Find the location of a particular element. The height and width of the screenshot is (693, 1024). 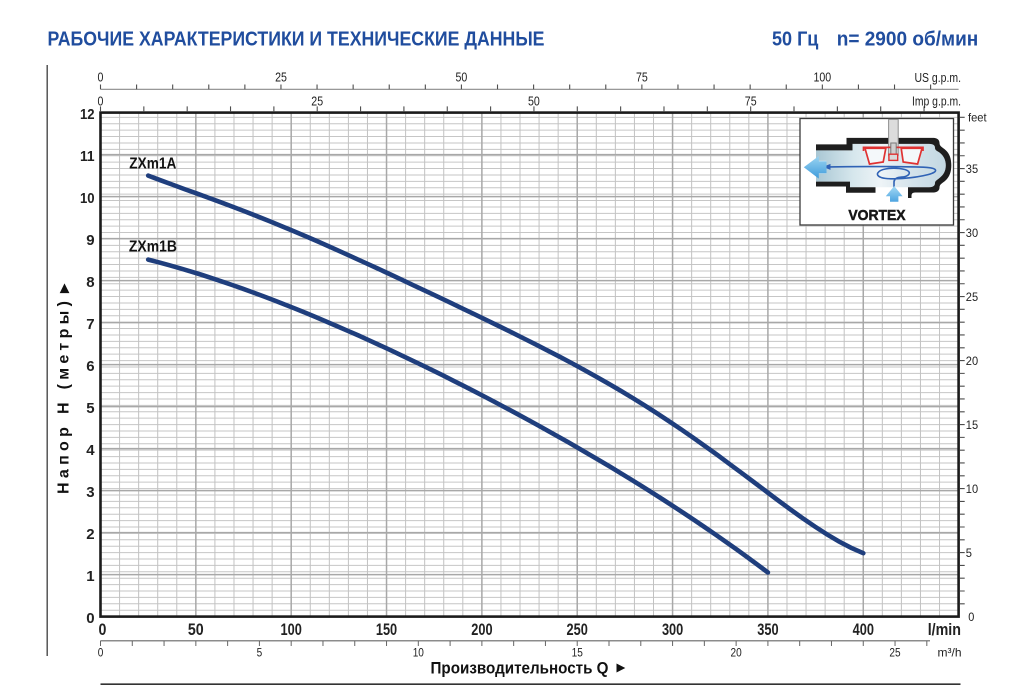

svg-text: 250 is located at coordinates (577, 630).